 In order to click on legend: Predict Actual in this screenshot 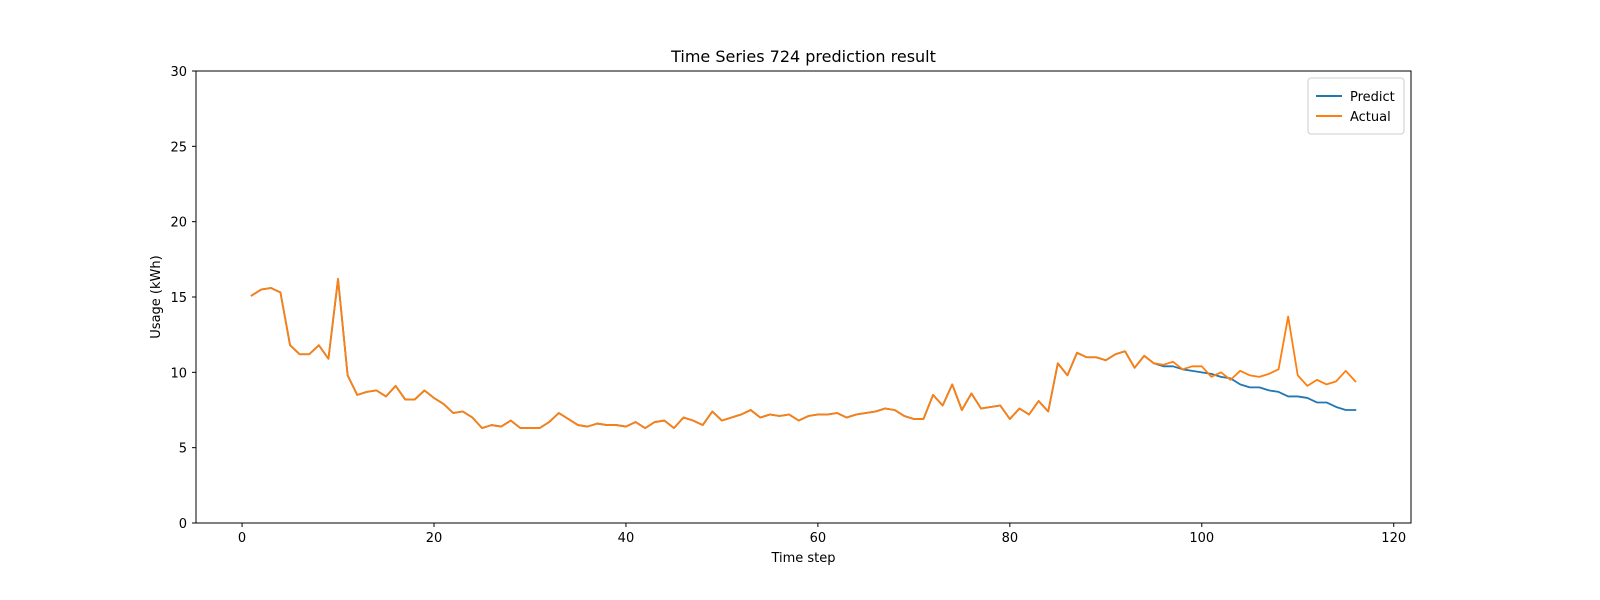, I will do `click(1356, 106)`.